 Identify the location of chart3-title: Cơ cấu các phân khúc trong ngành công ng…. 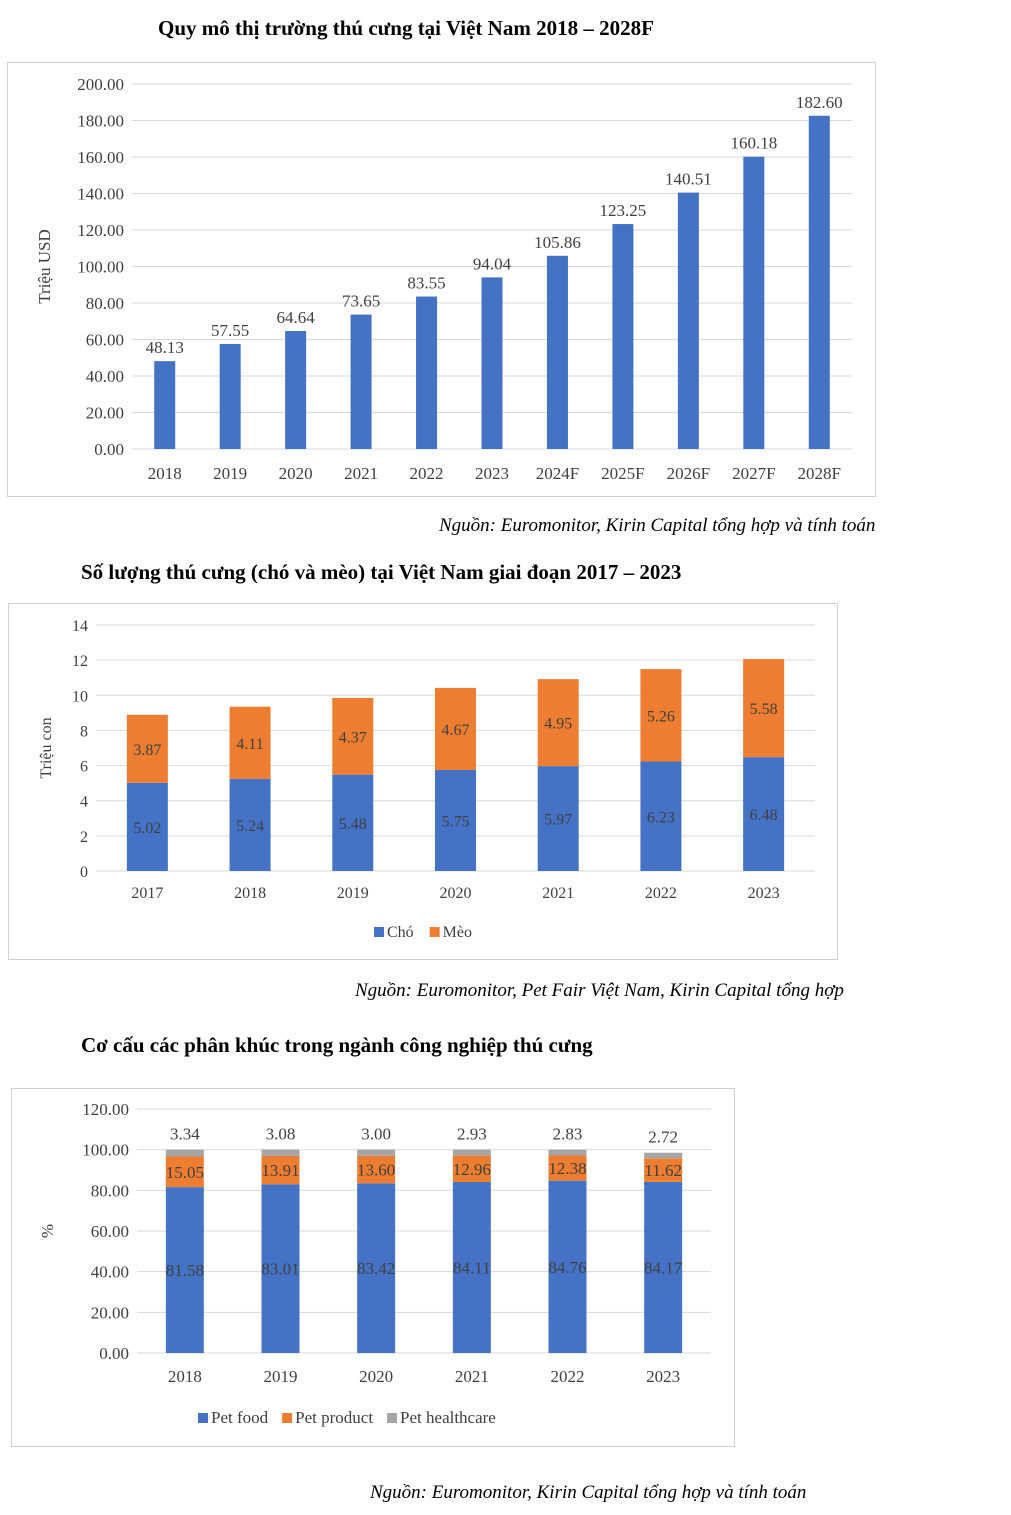
(337, 1045).